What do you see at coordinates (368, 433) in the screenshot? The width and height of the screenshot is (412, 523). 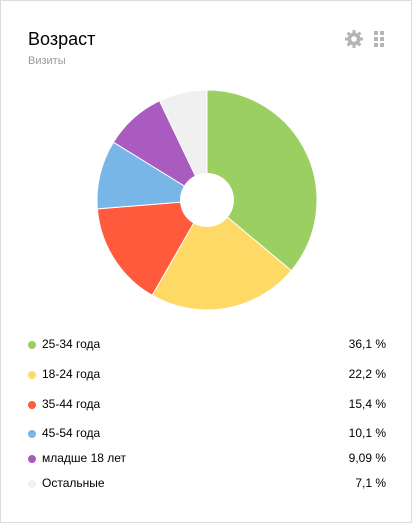 I see `legend-value: 10,1 %` at bounding box center [368, 433].